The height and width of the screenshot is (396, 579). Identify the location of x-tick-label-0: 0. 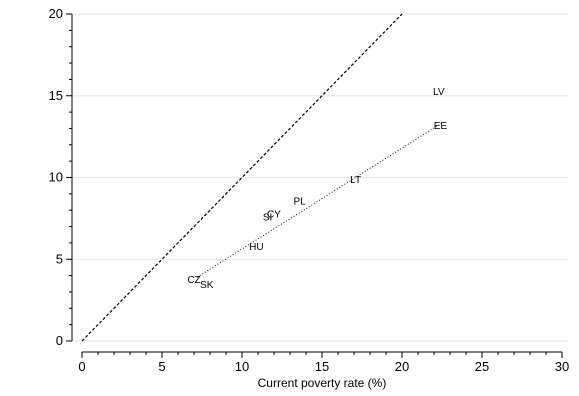
(81, 366).